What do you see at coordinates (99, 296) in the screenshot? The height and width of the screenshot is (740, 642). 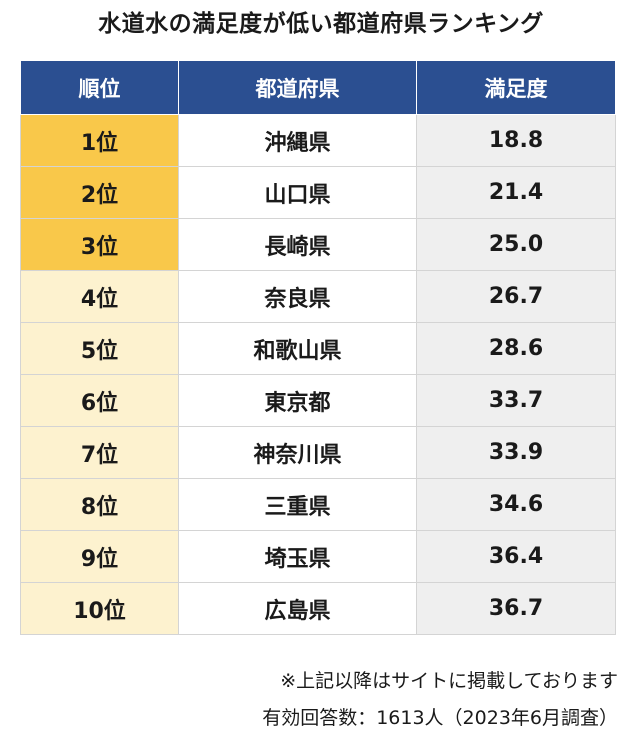 I see `rank-cell: 4位` at bounding box center [99, 296].